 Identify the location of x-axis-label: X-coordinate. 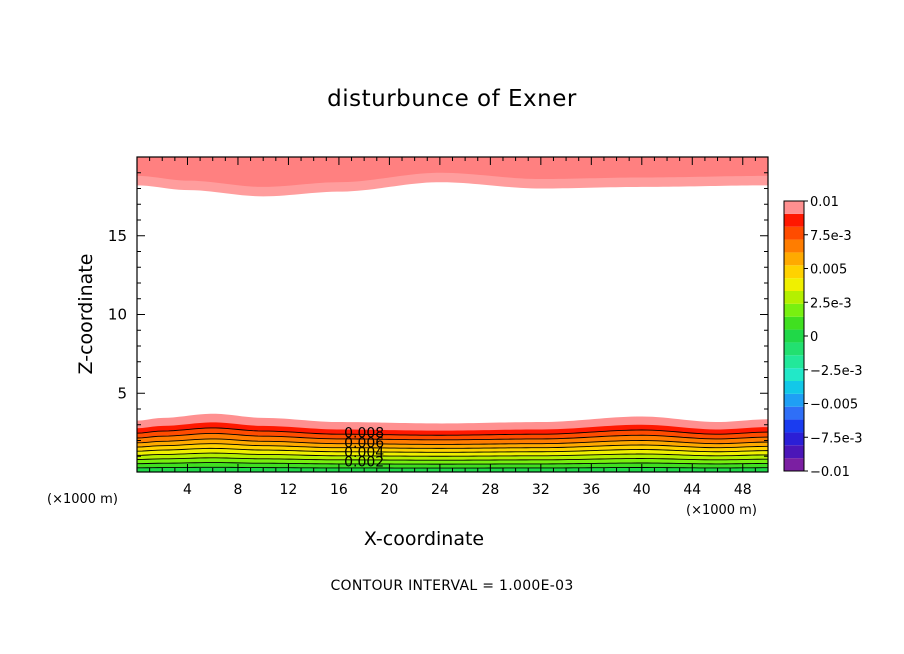
(424, 539).